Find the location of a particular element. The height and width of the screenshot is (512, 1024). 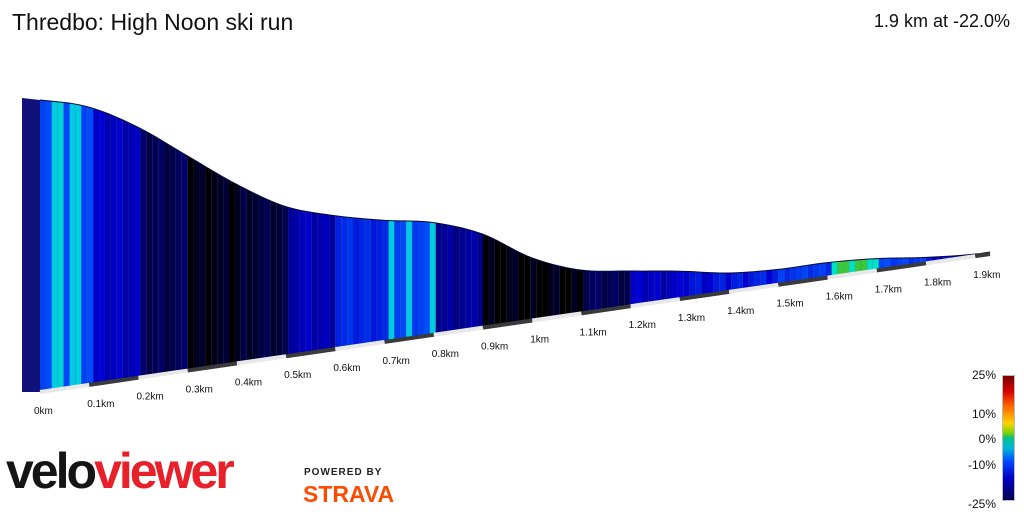

logo-viewer: viewer is located at coordinates (164, 471).